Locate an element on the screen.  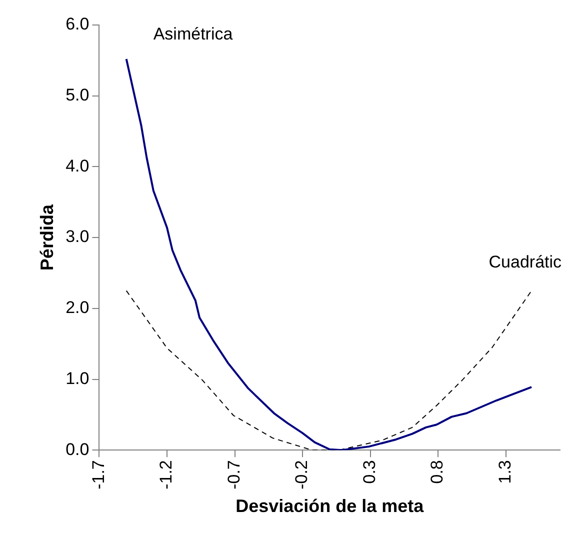
series-label: Asimétrica is located at coordinates (193, 34).